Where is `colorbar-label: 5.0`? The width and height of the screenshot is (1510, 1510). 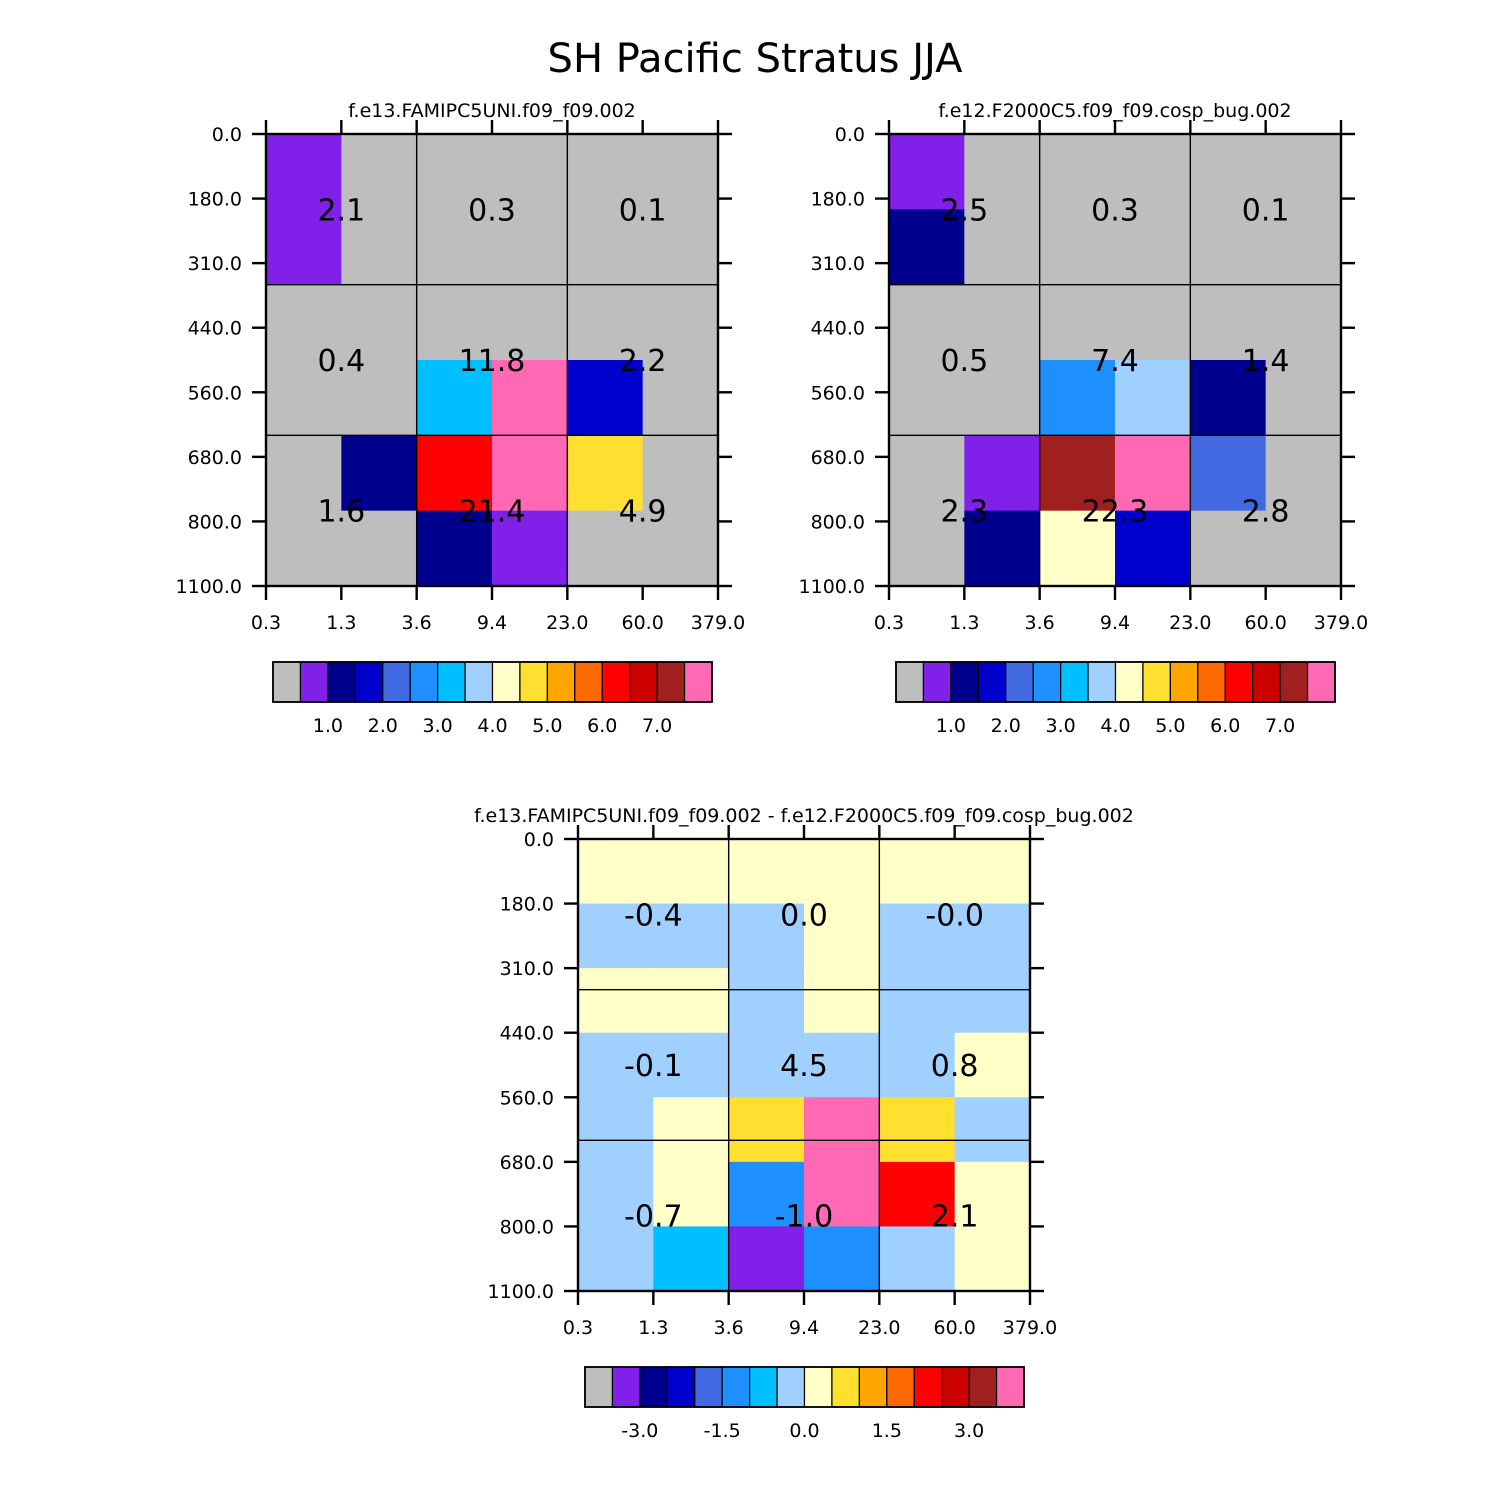
colorbar-label: 5.0 is located at coordinates (547, 726).